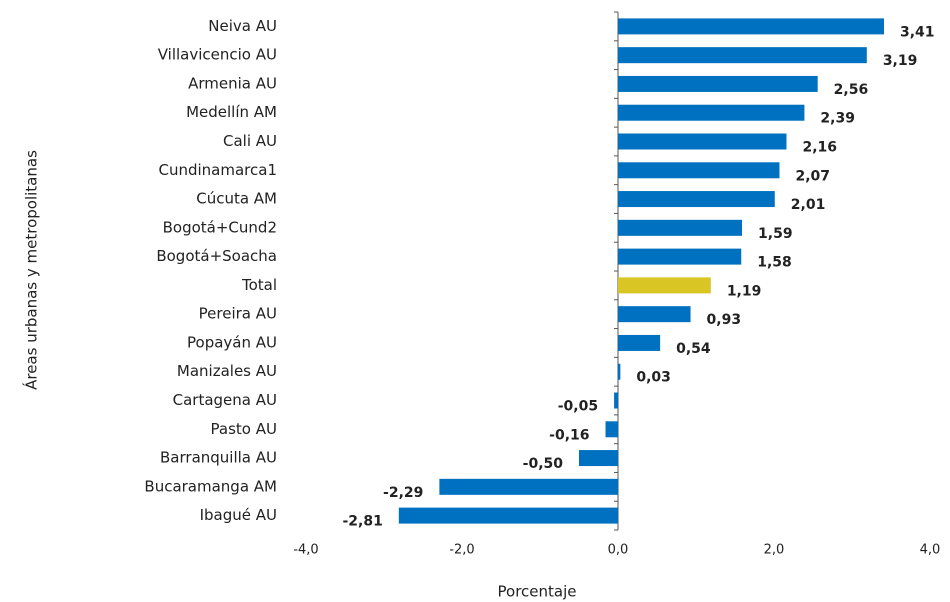 The width and height of the screenshot is (950, 602). I want to click on x-tick-label: -2,0, so click(461, 550).